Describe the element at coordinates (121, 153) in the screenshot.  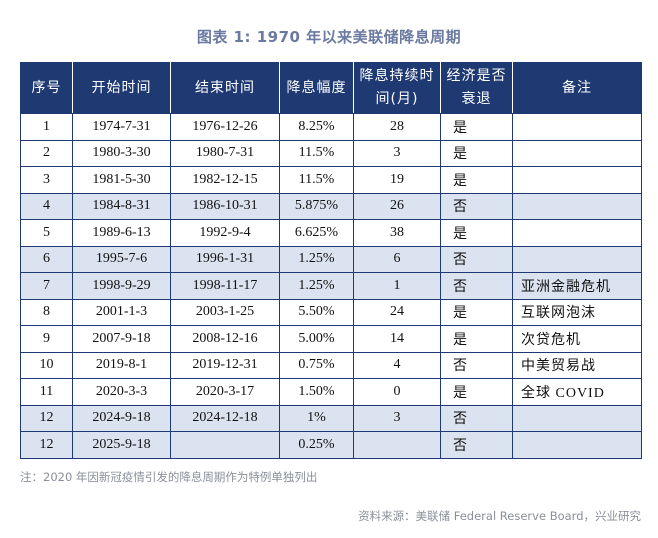
I see `table-cell: 1980-3-30` at that location.